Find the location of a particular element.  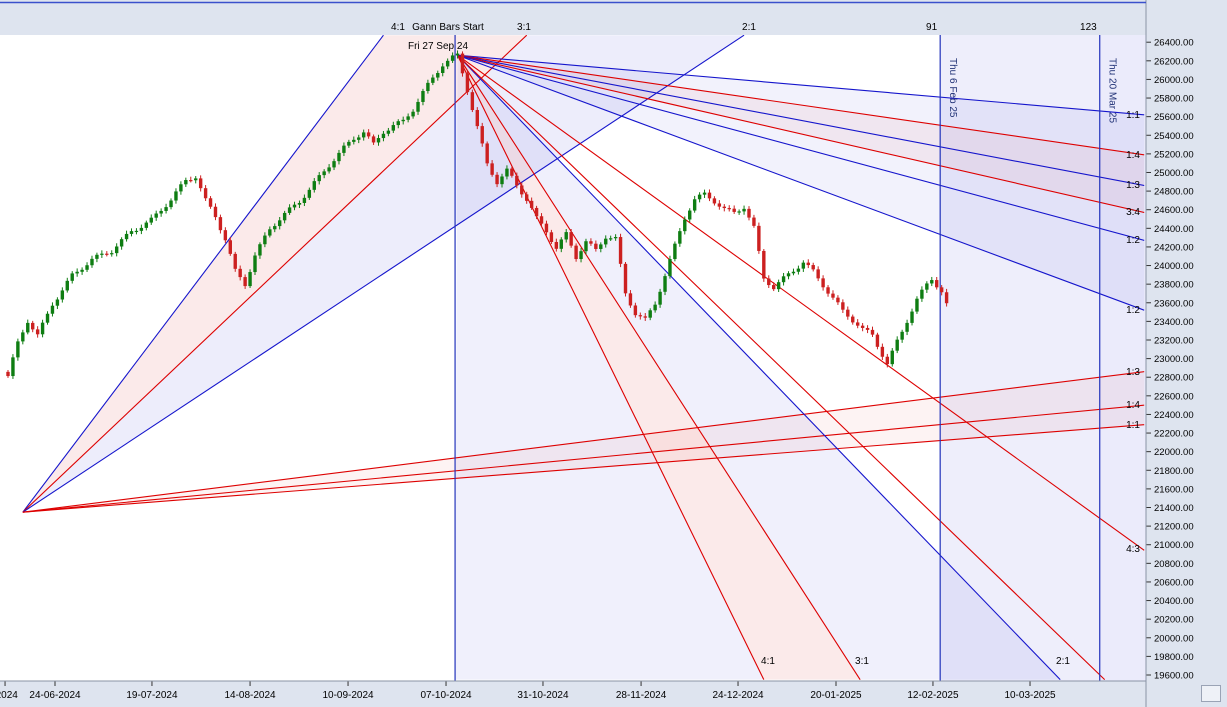

gann-time-band is located at coordinates (1020, 358).